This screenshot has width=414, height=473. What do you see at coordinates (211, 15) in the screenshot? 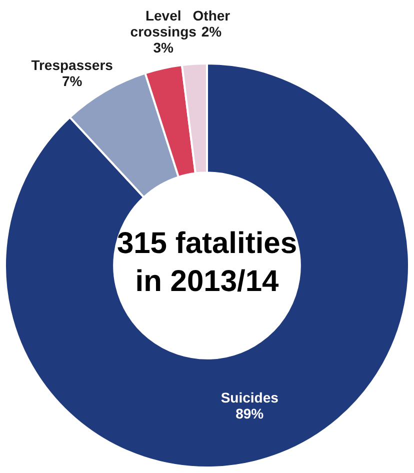
I see `slice-label: Other` at bounding box center [211, 15].